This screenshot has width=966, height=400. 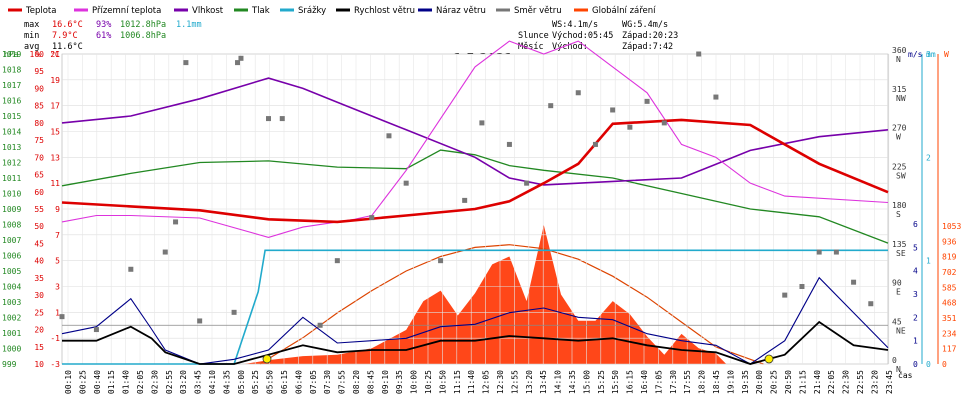 What do you see at coordinates (11, 147) in the screenshot?
I see `hpa-tick: 1013` at bounding box center [11, 147].